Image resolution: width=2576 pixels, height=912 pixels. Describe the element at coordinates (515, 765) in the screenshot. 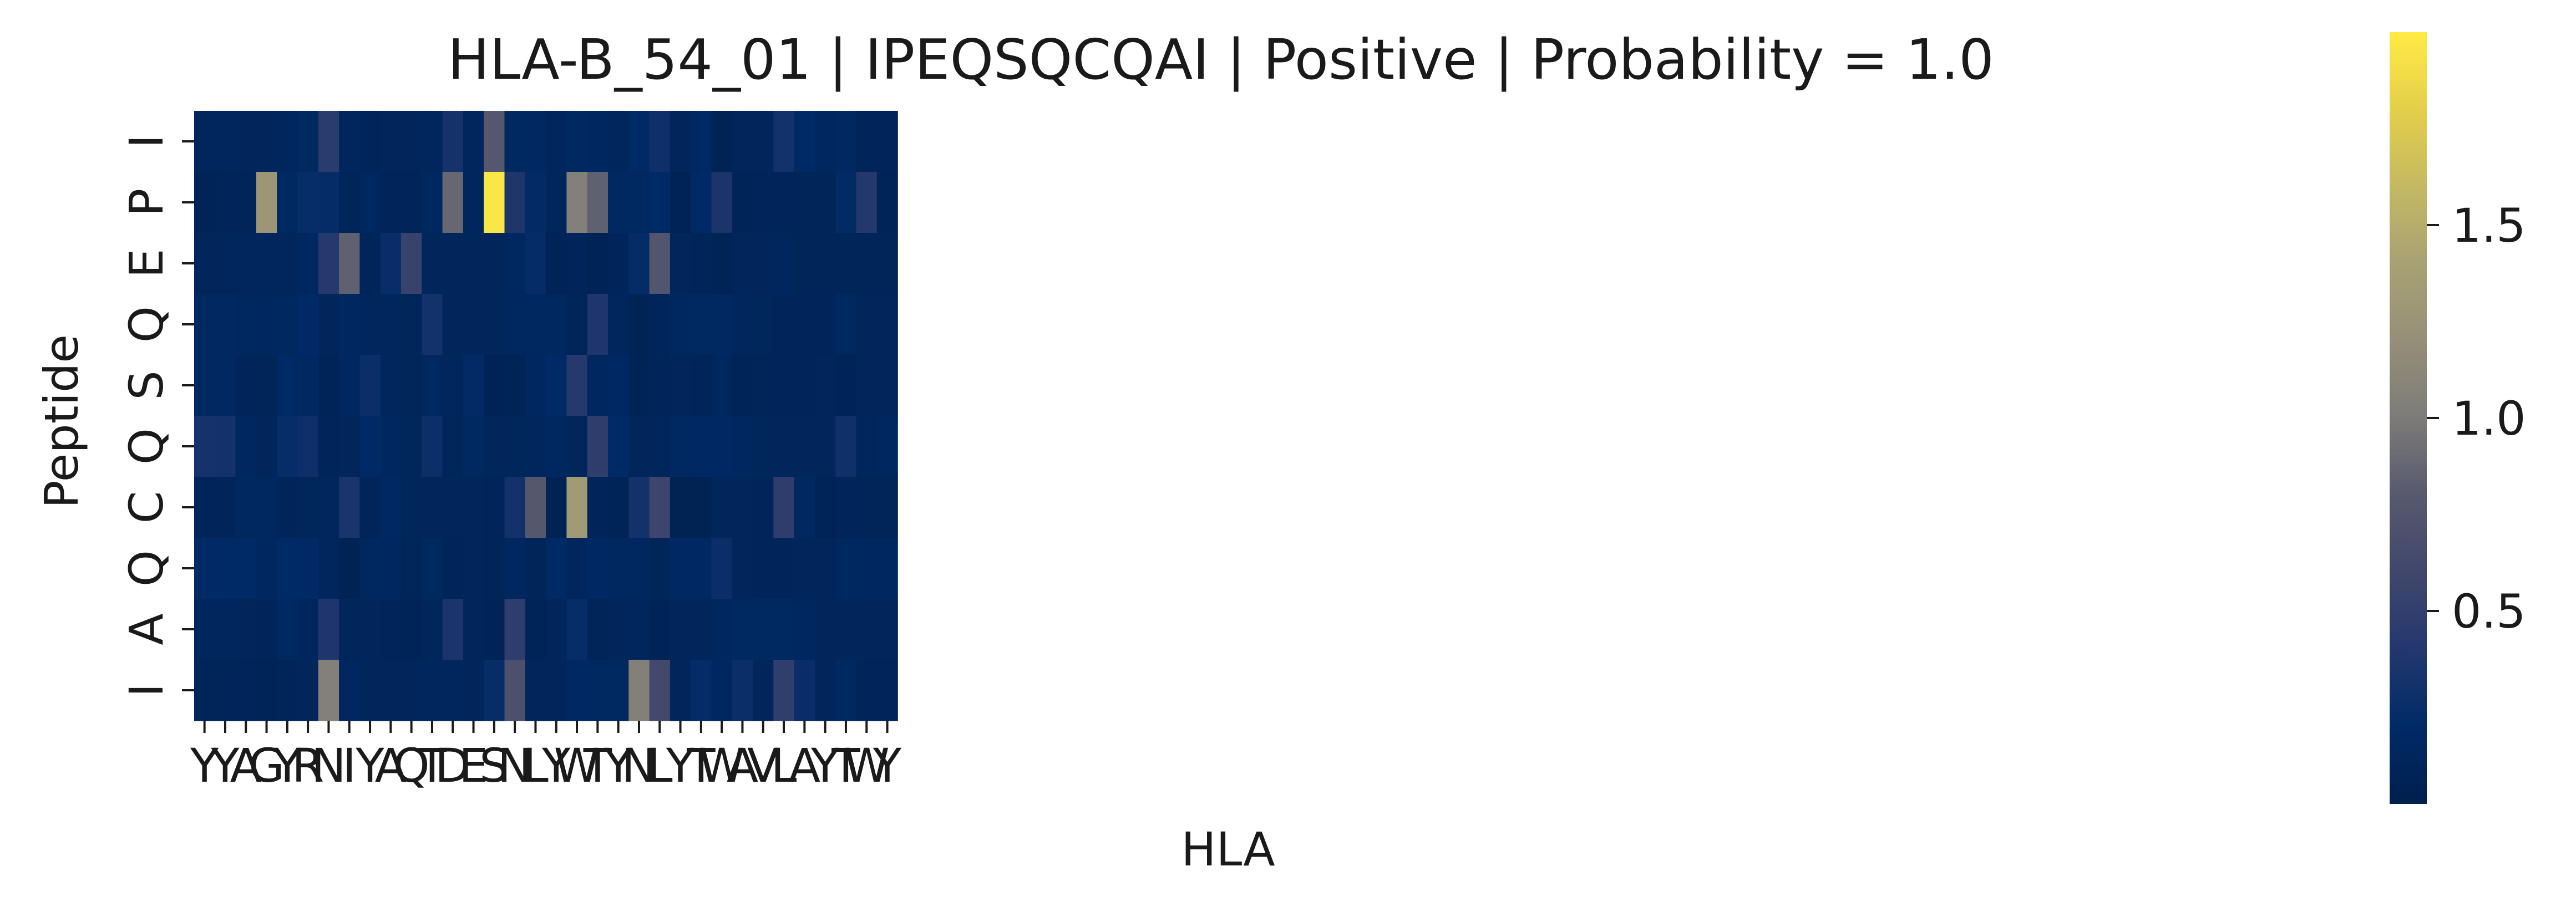

I see `x-tick-label: N` at that location.